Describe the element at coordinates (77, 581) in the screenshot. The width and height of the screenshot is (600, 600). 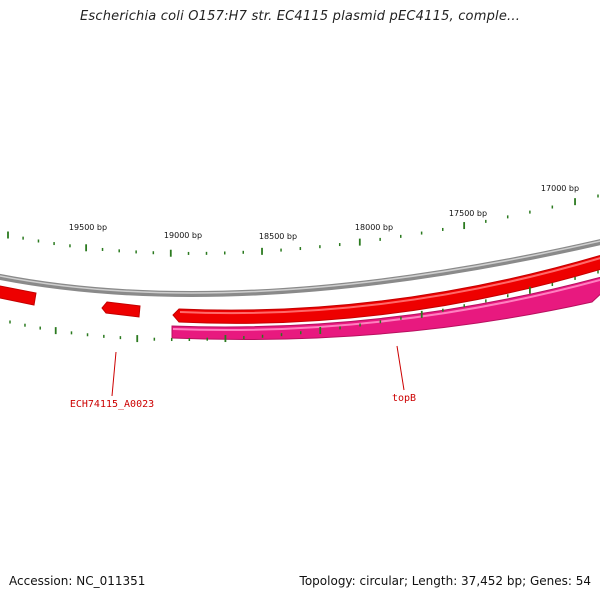
I see `accession-label: Accession: NC_011351` at that location.